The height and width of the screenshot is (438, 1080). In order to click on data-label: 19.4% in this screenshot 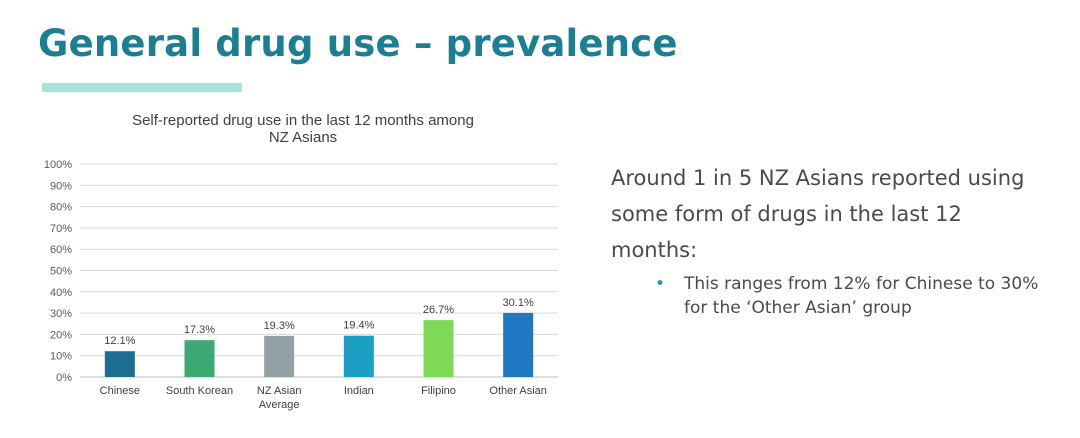, I will do `click(358, 326)`.